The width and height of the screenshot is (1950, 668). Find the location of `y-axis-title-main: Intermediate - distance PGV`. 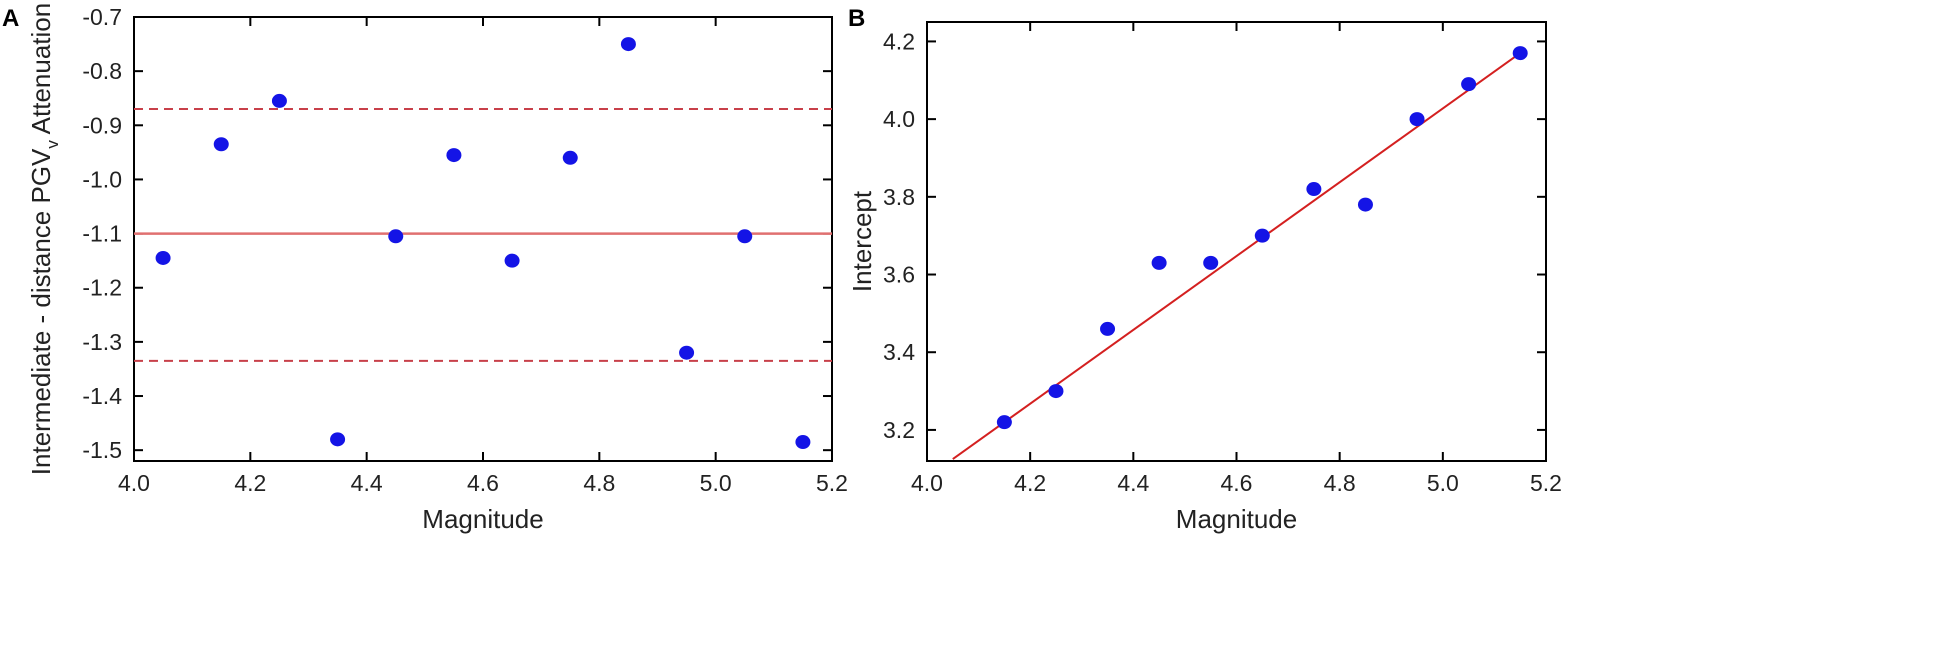

y-axis-title-main: Intermediate - distance PGV is located at coordinates (41, 311).